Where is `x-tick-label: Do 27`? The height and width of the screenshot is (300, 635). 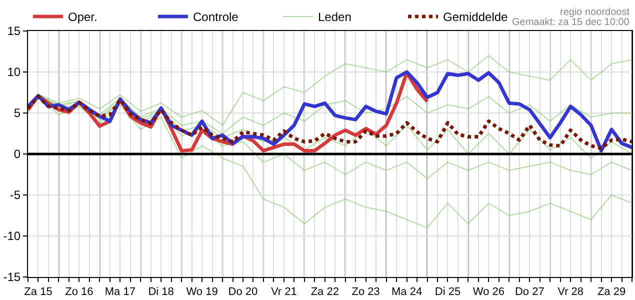
x-tick-label: Do 27 is located at coordinates (529, 292).